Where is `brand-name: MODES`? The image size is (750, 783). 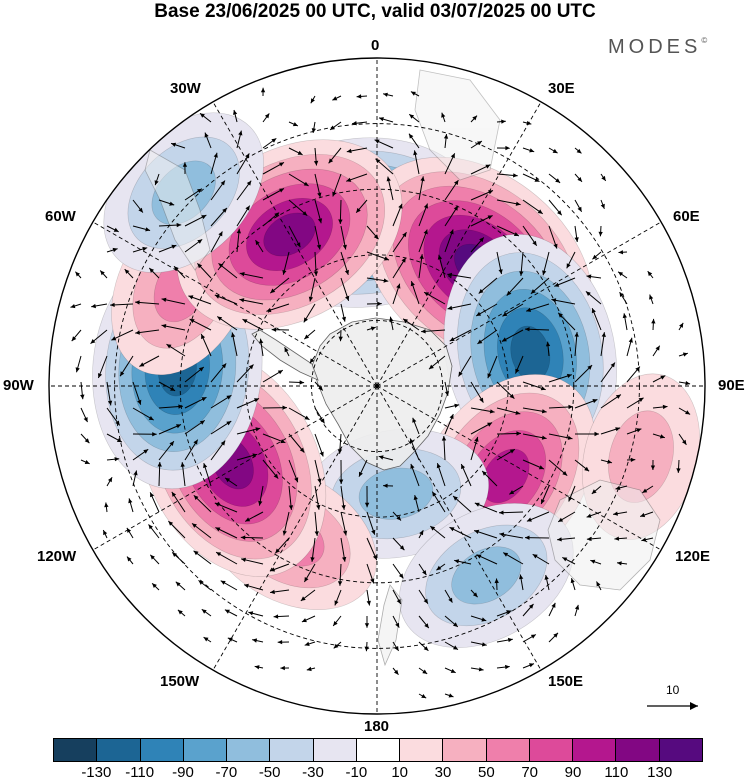 brand-name: MODES is located at coordinates (655, 47).